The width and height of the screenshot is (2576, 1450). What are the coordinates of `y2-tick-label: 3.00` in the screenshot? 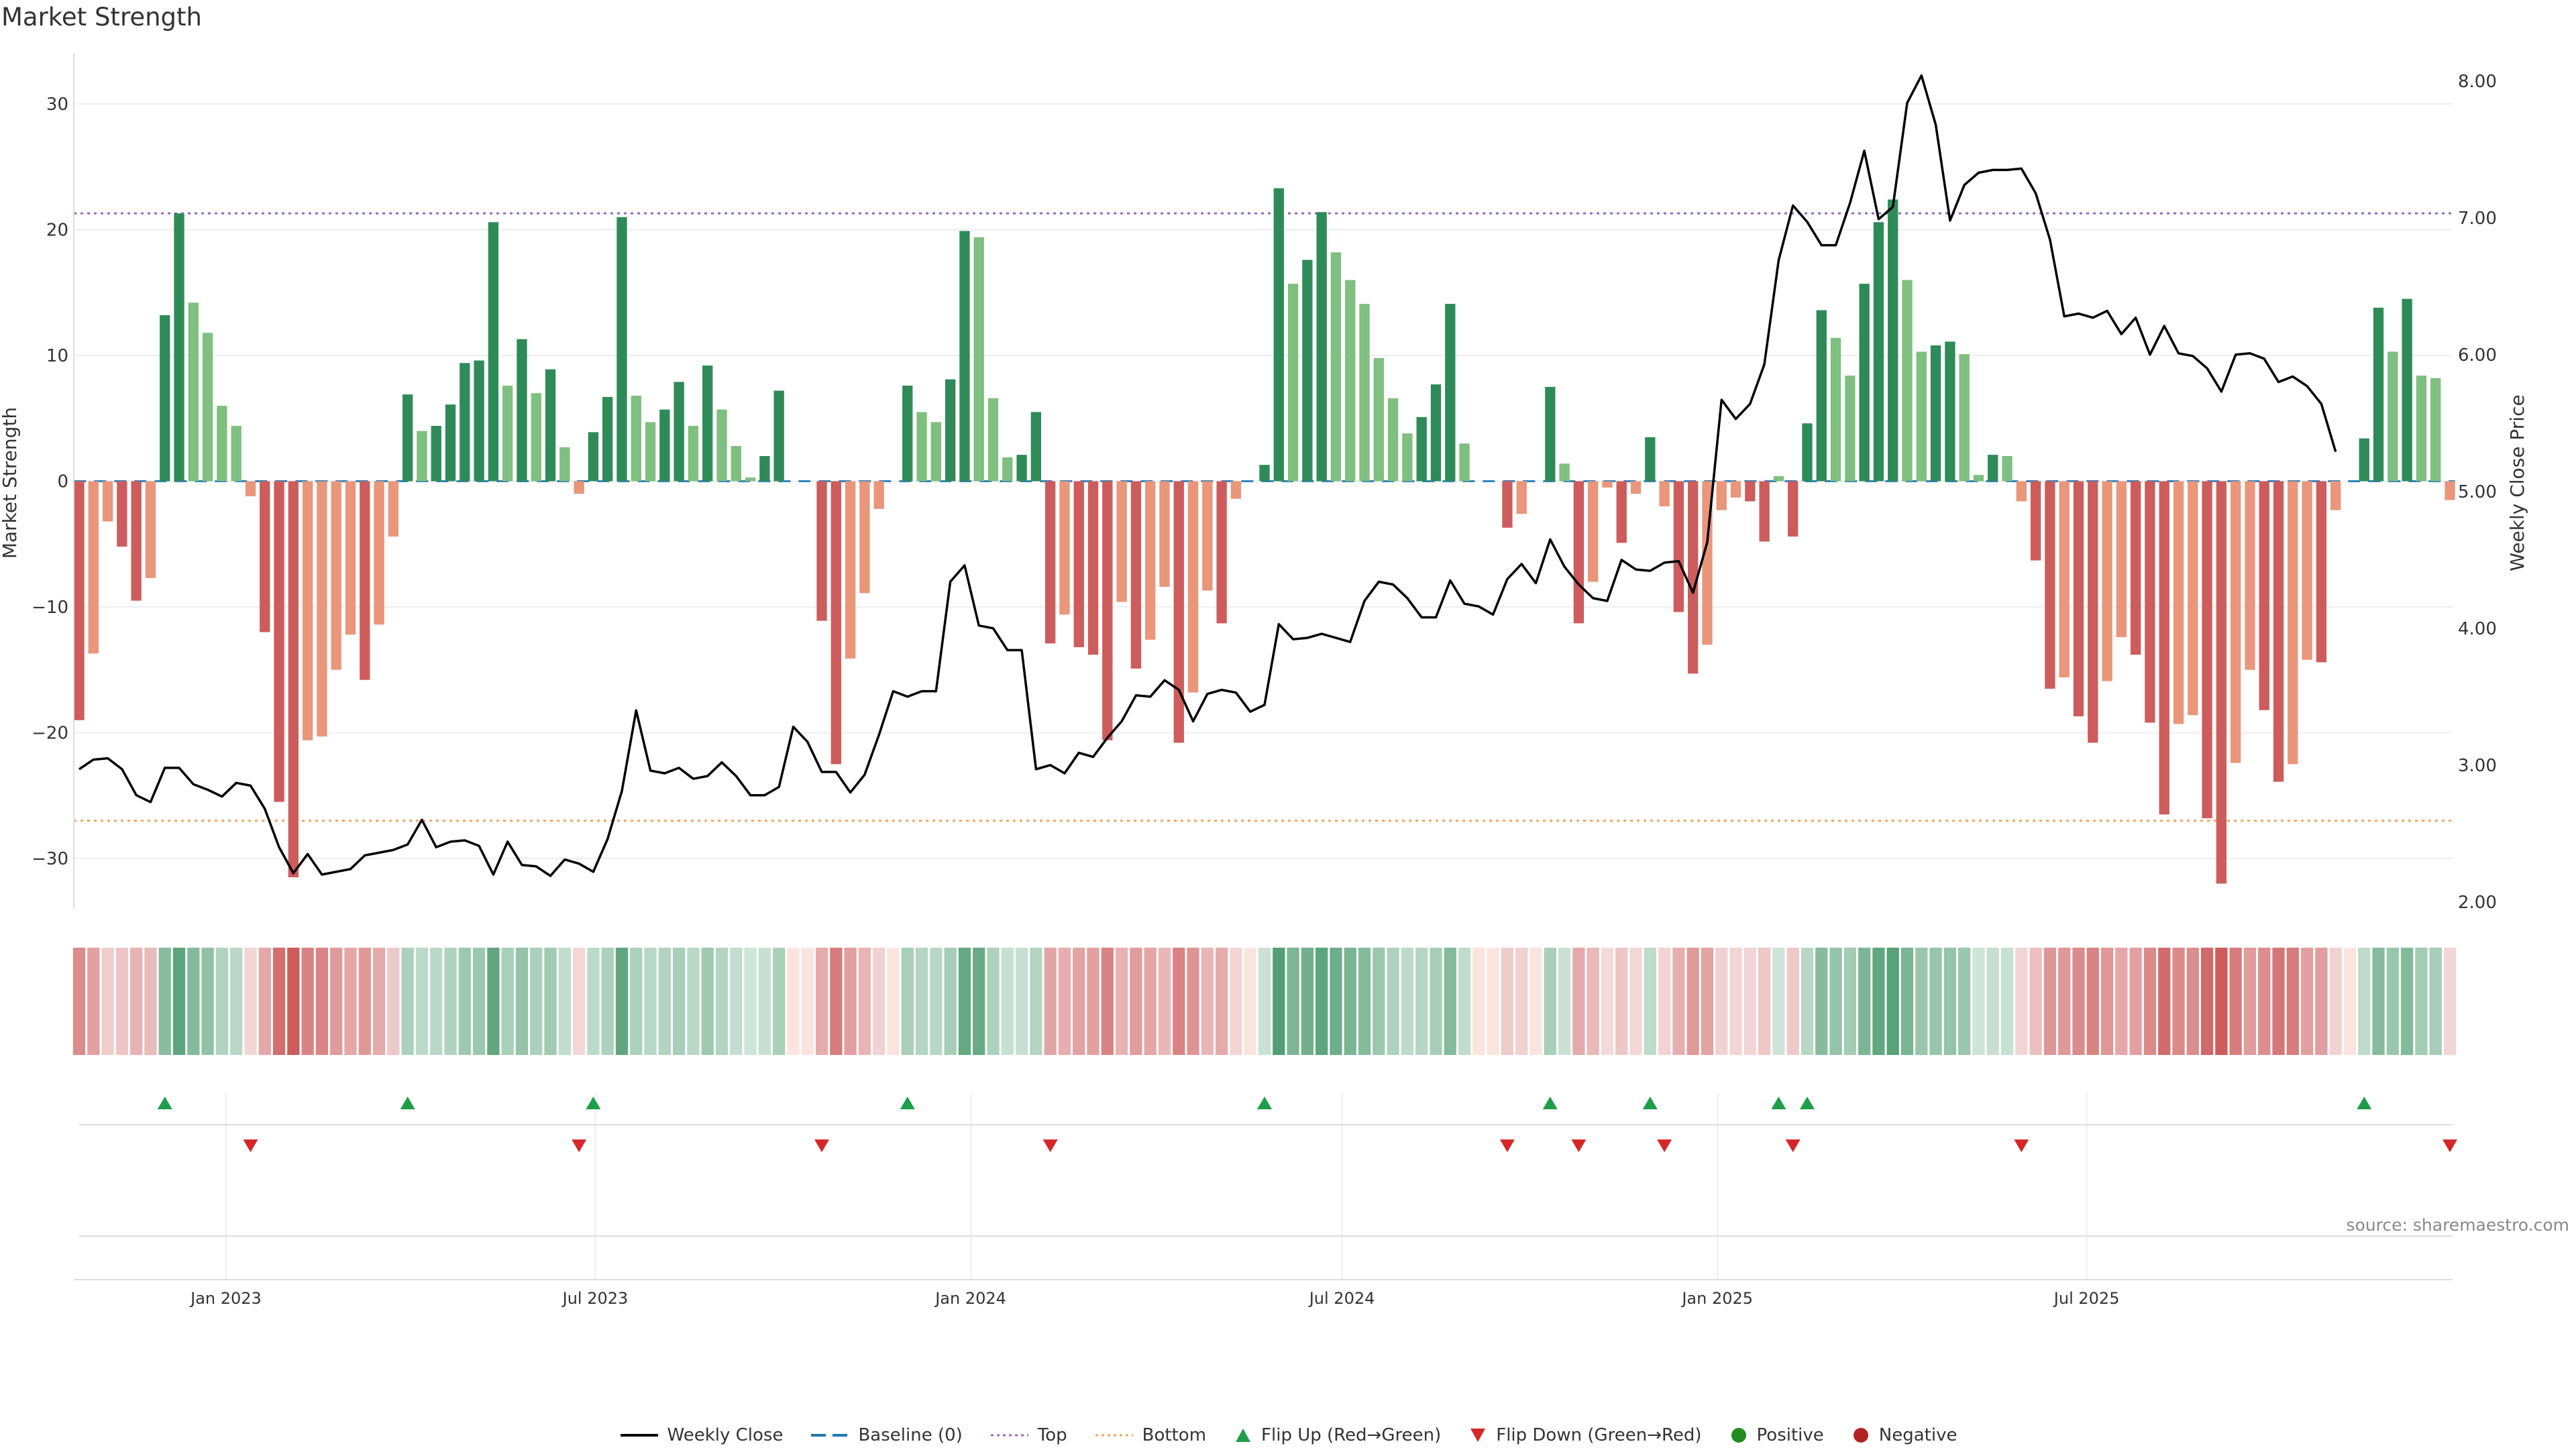 It's located at (2477, 766).